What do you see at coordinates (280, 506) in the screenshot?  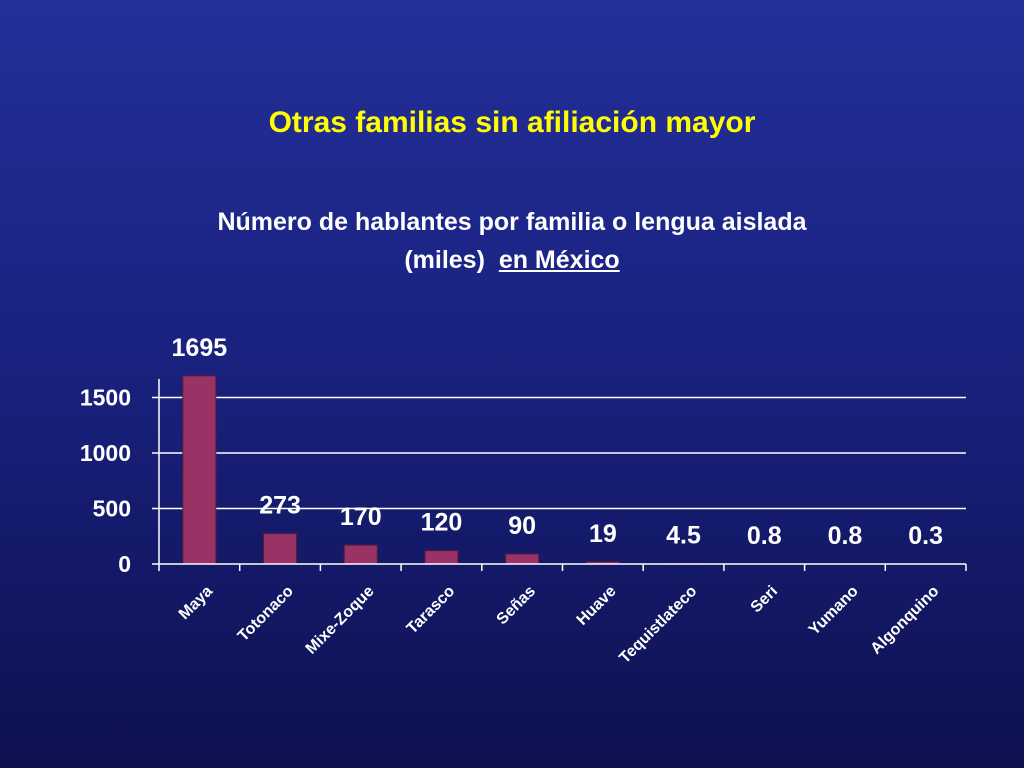 I see `data-label-totonaco: 273` at bounding box center [280, 506].